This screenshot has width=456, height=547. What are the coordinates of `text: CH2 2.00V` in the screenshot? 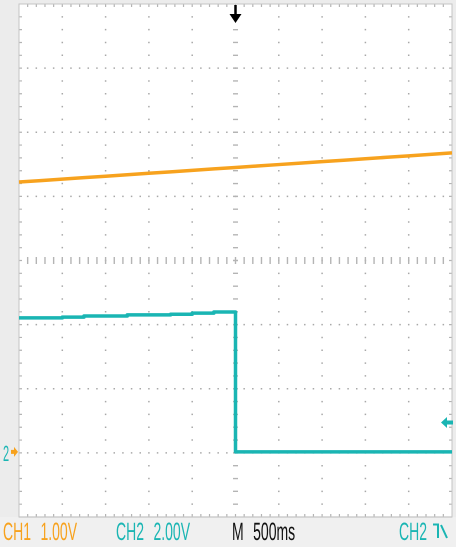 It's located at (153, 532).